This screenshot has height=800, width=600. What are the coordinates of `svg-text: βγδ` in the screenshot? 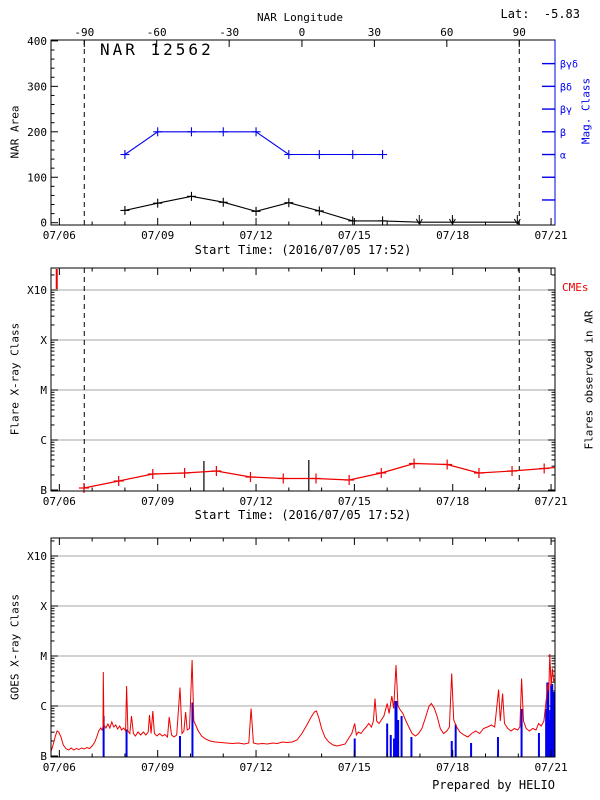 It's located at (569, 65).